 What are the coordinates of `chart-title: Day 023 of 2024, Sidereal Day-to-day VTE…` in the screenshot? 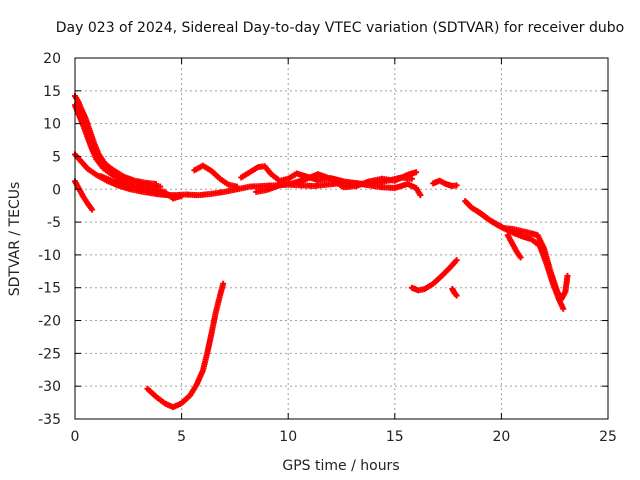 It's located at (340, 28).